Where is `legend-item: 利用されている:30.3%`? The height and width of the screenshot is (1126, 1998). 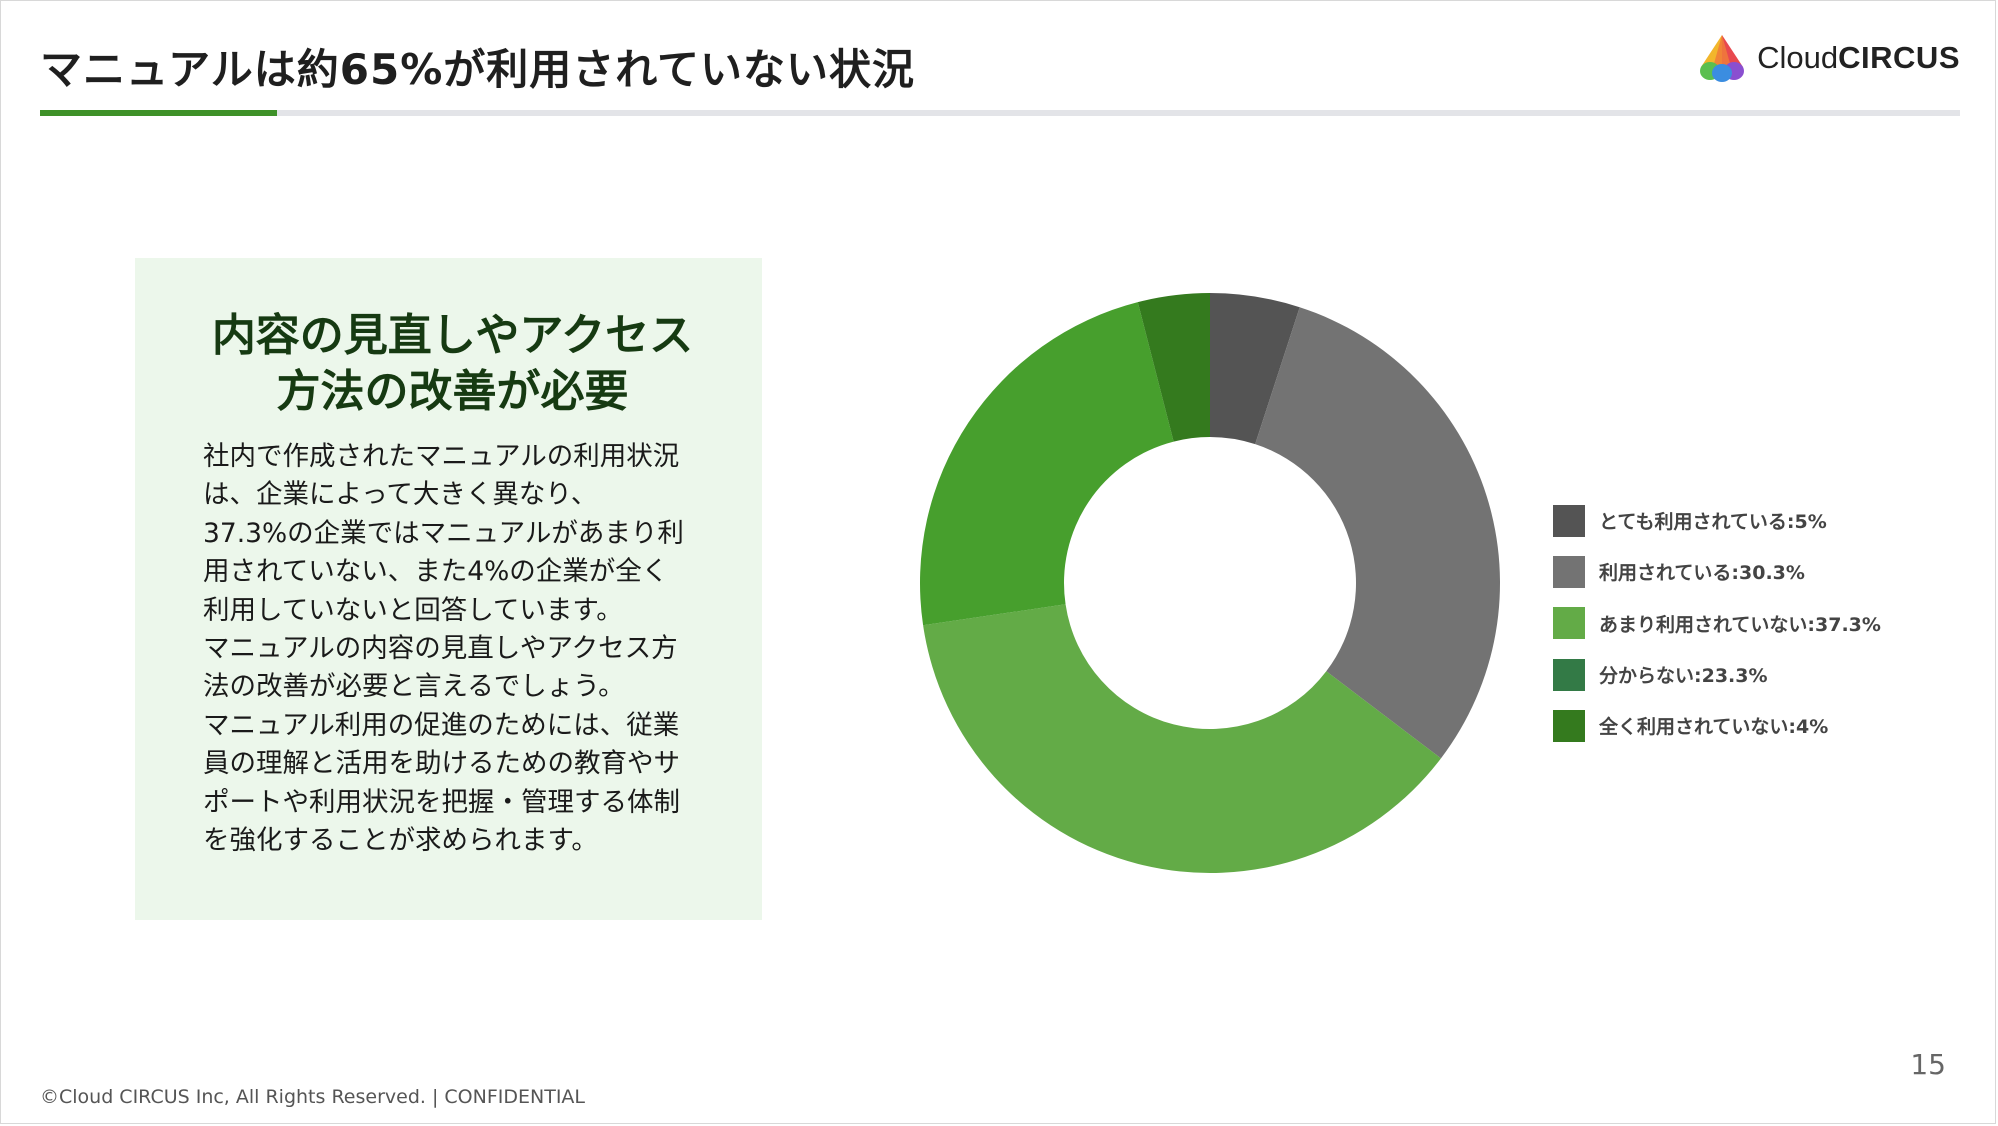
legend-item: 利用されている:30.3% is located at coordinates (1717, 571).